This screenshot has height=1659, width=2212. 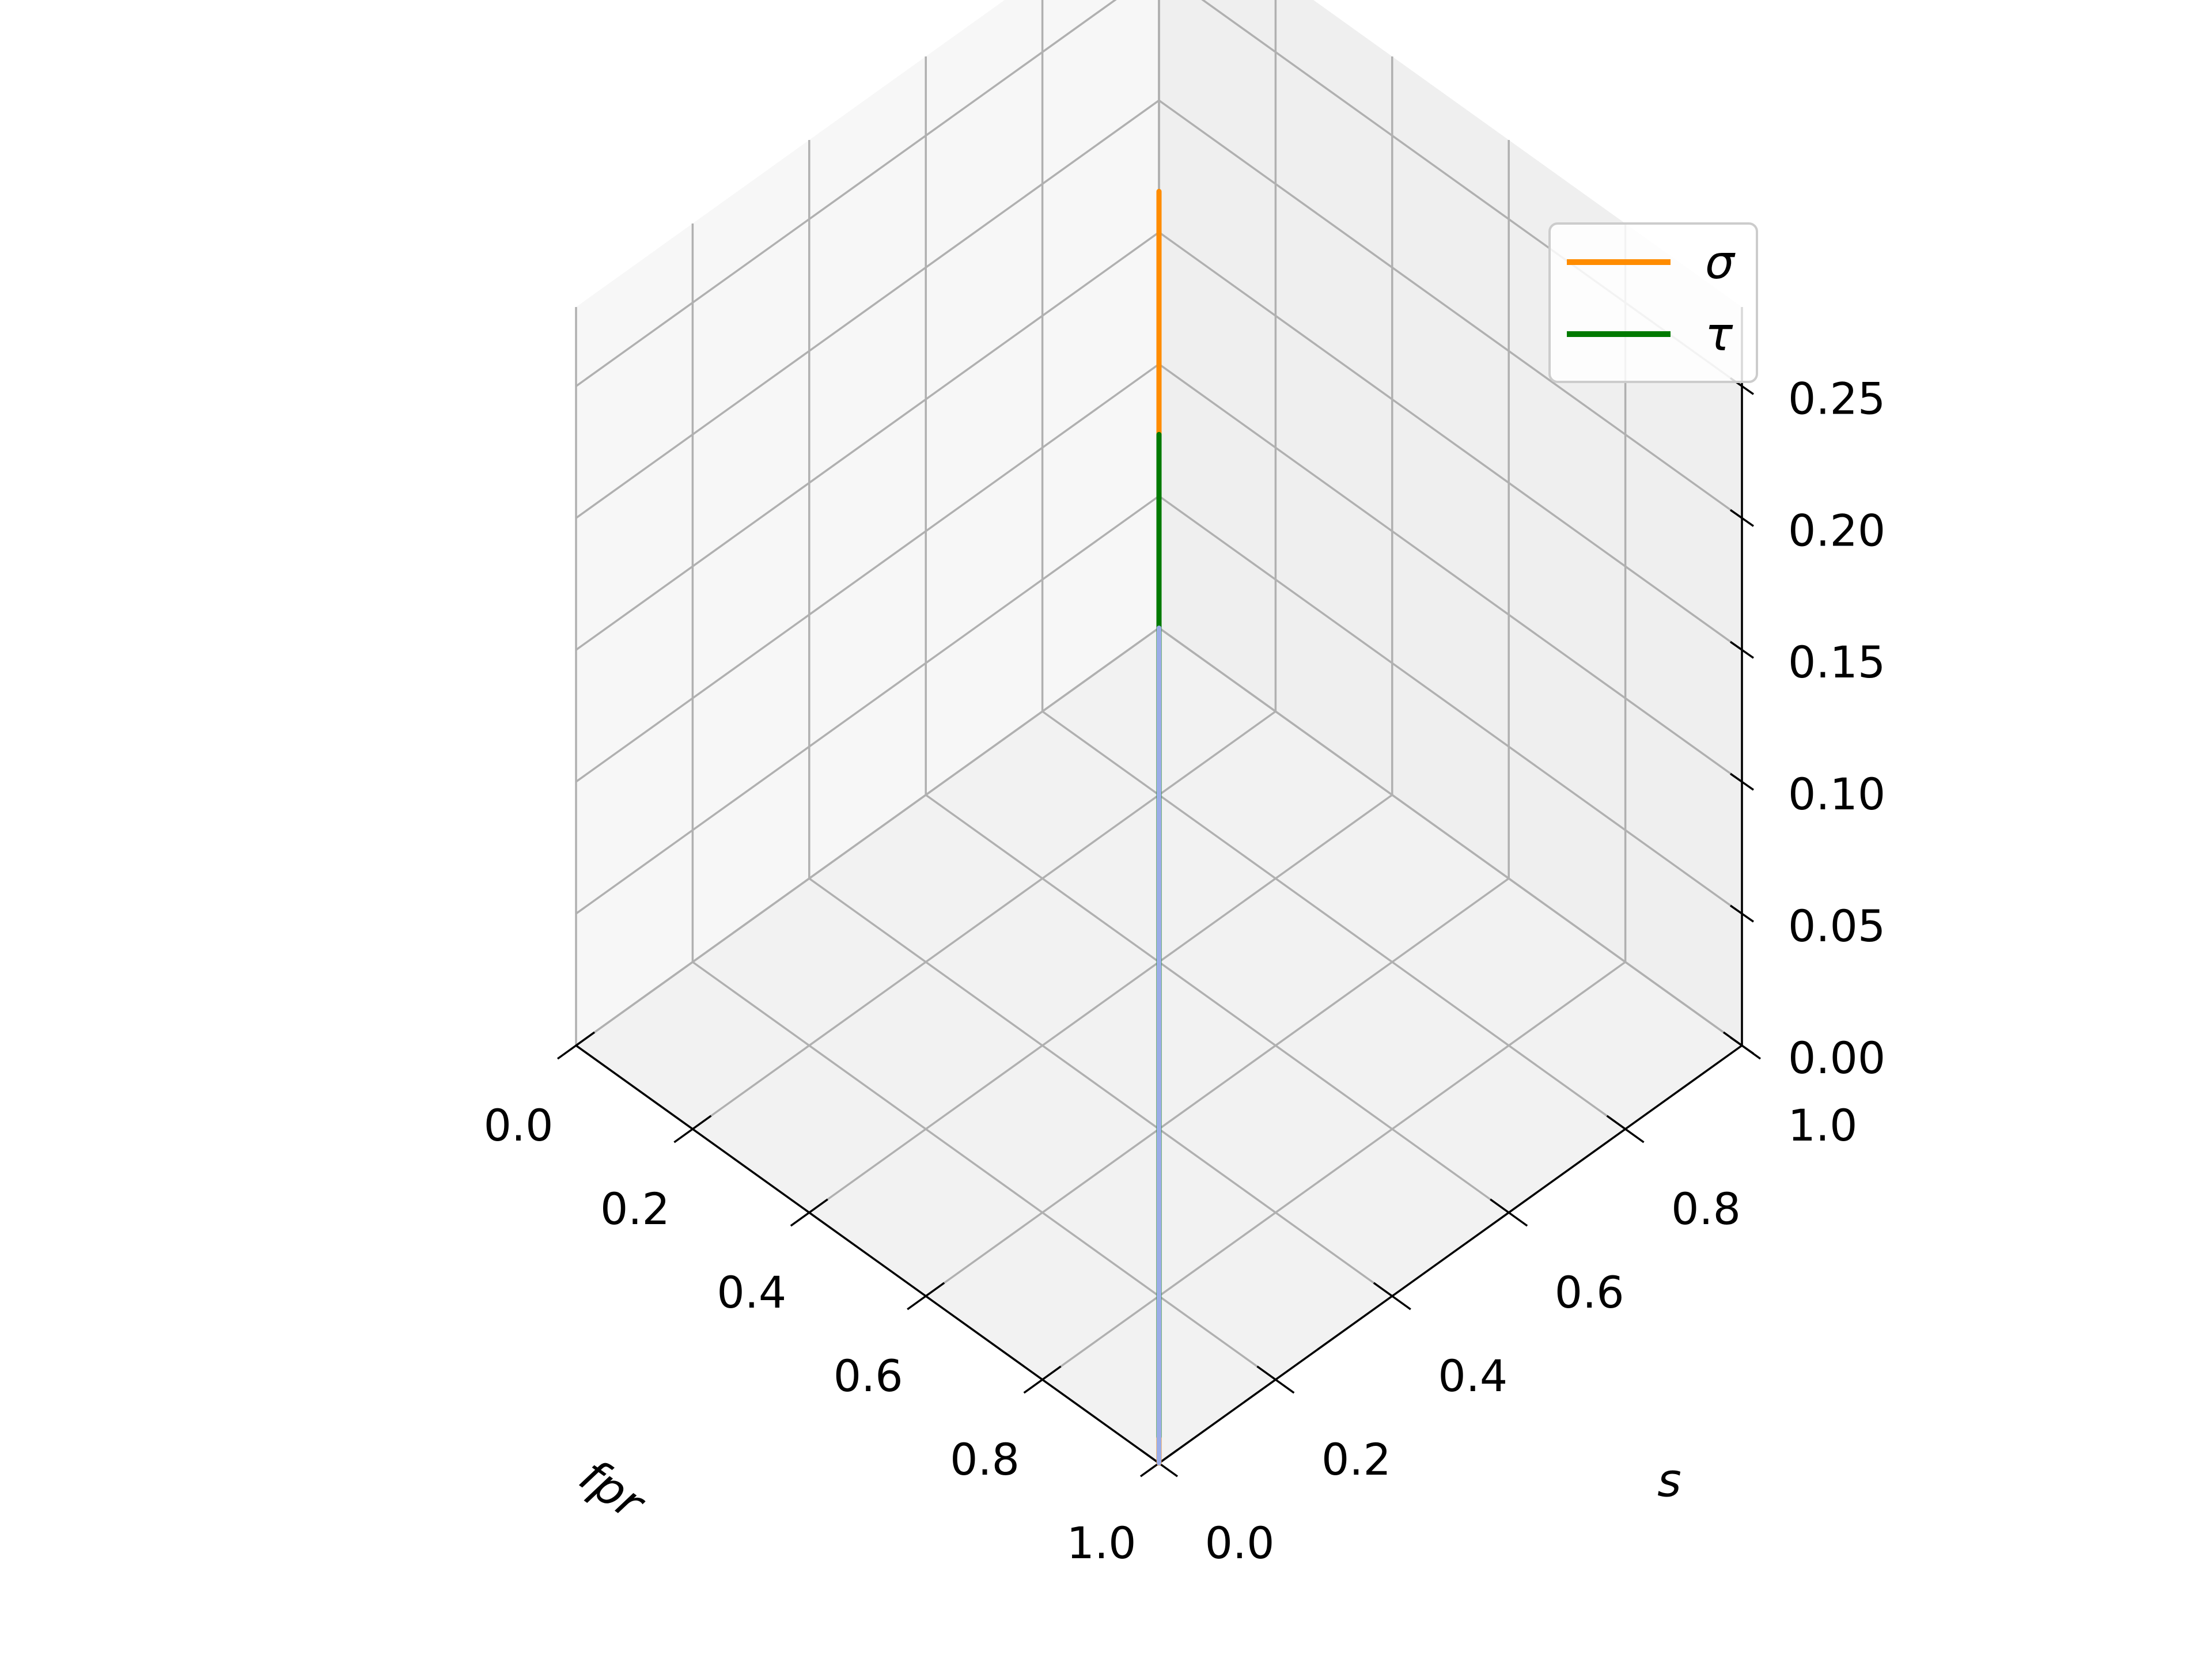 I want to click on y-tick-label-4: 0.8, so click(x=1706, y=1208).